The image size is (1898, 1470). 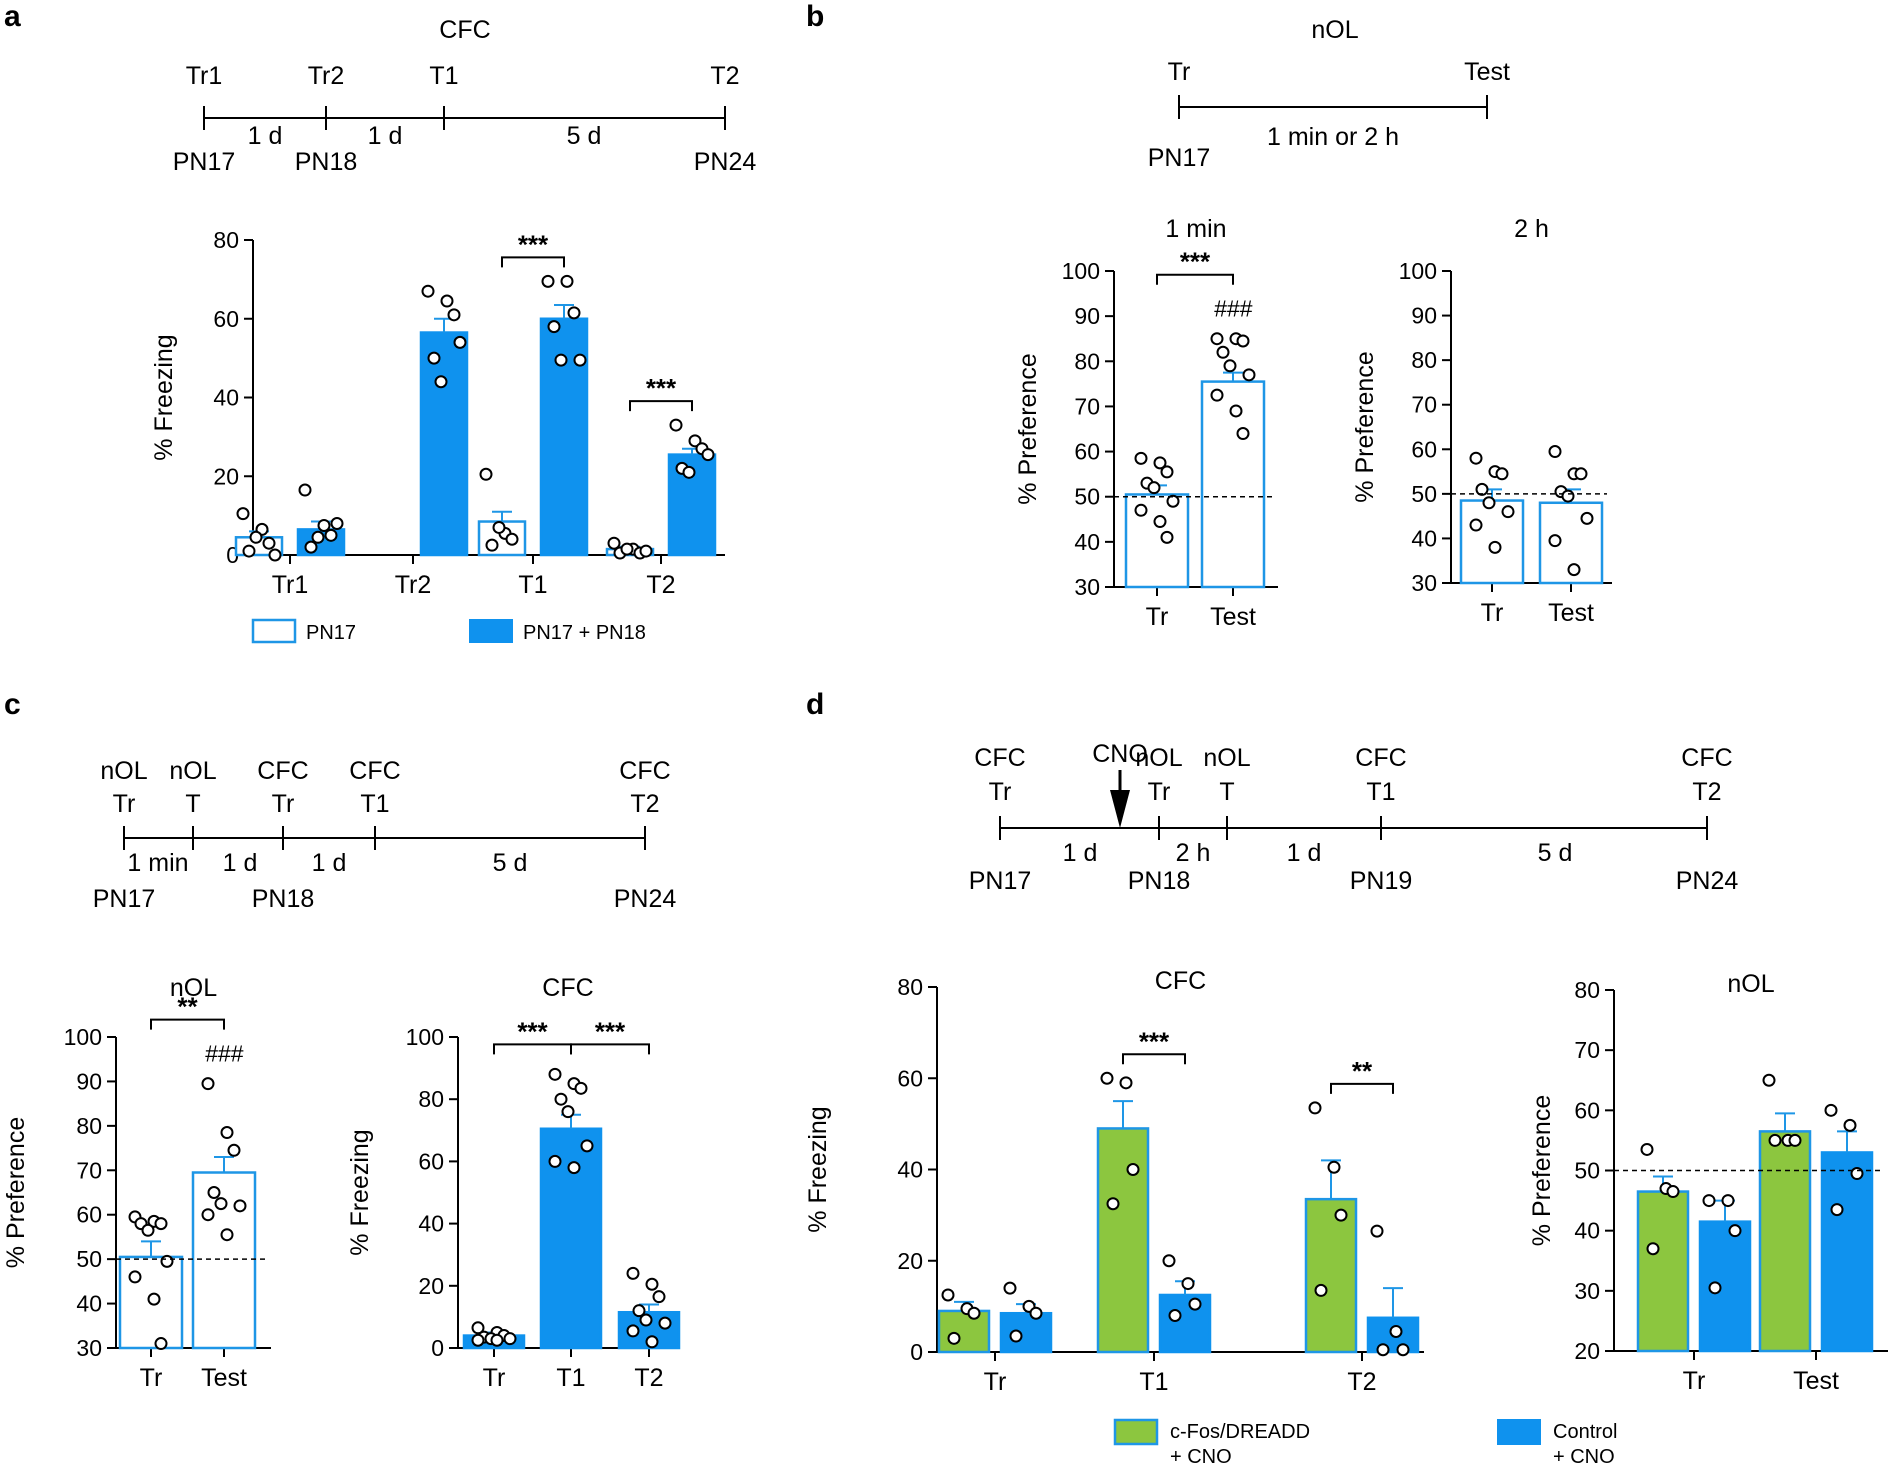 I want to click on legend-label-pn17-pn18: PN17 + PN18, so click(x=584, y=633).